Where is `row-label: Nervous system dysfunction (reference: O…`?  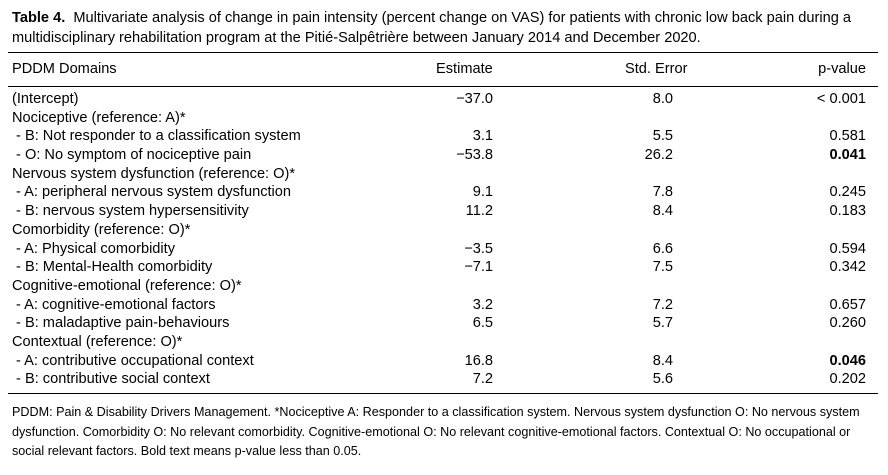
row-label: Nervous system dysfunction (reference: O… is located at coordinates (154, 173).